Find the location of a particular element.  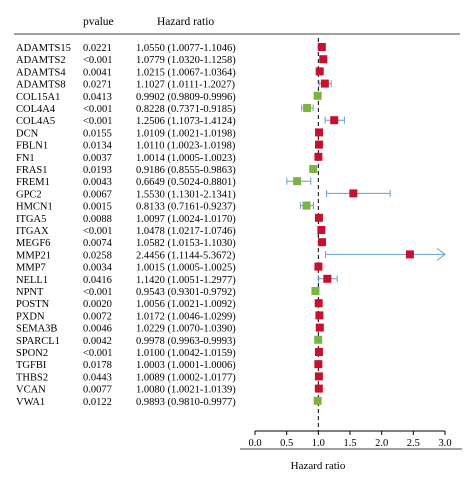

x-tick-label: 2.0 is located at coordinates (381, 443).